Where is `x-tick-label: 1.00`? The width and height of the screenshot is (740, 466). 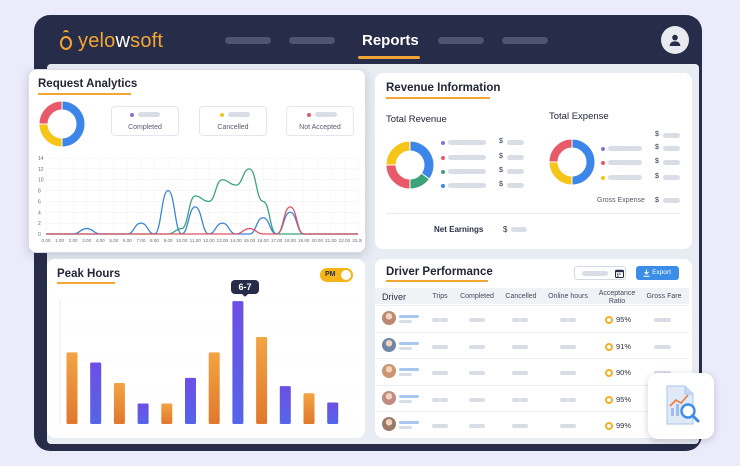
x-tick-label: 1.00 is located at coordinates (59, 240).